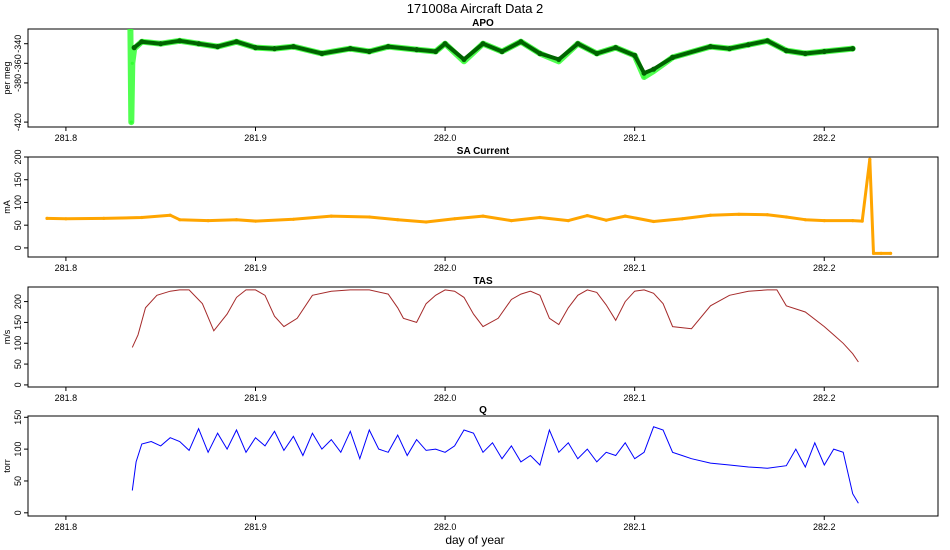 Image resolution: width=950 pixels, height=550 pixels. What do you see at coordinates (18, 449) in the screenshot?
I see `y-tick-label: 100` at bounding box center [18, 449].